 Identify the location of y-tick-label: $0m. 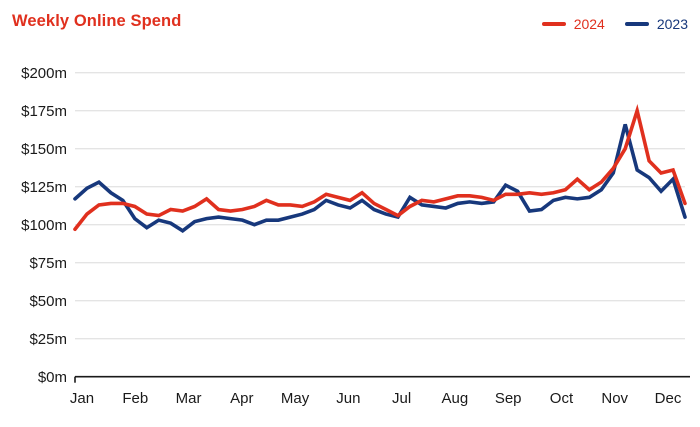
(52, 377).